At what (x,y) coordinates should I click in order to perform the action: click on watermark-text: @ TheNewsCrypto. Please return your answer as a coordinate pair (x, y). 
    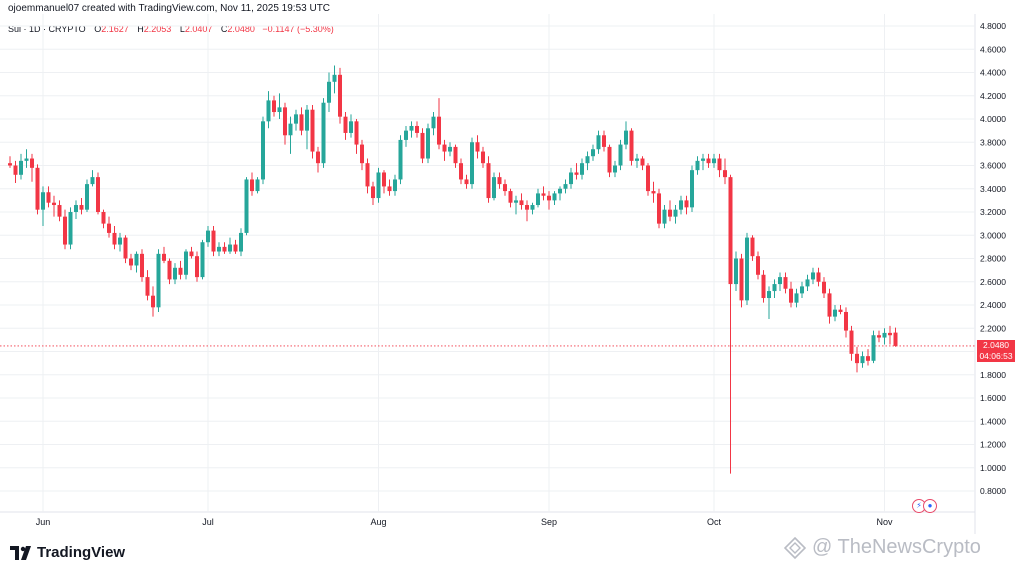
    Looking at the image, I should click on (896, 547).